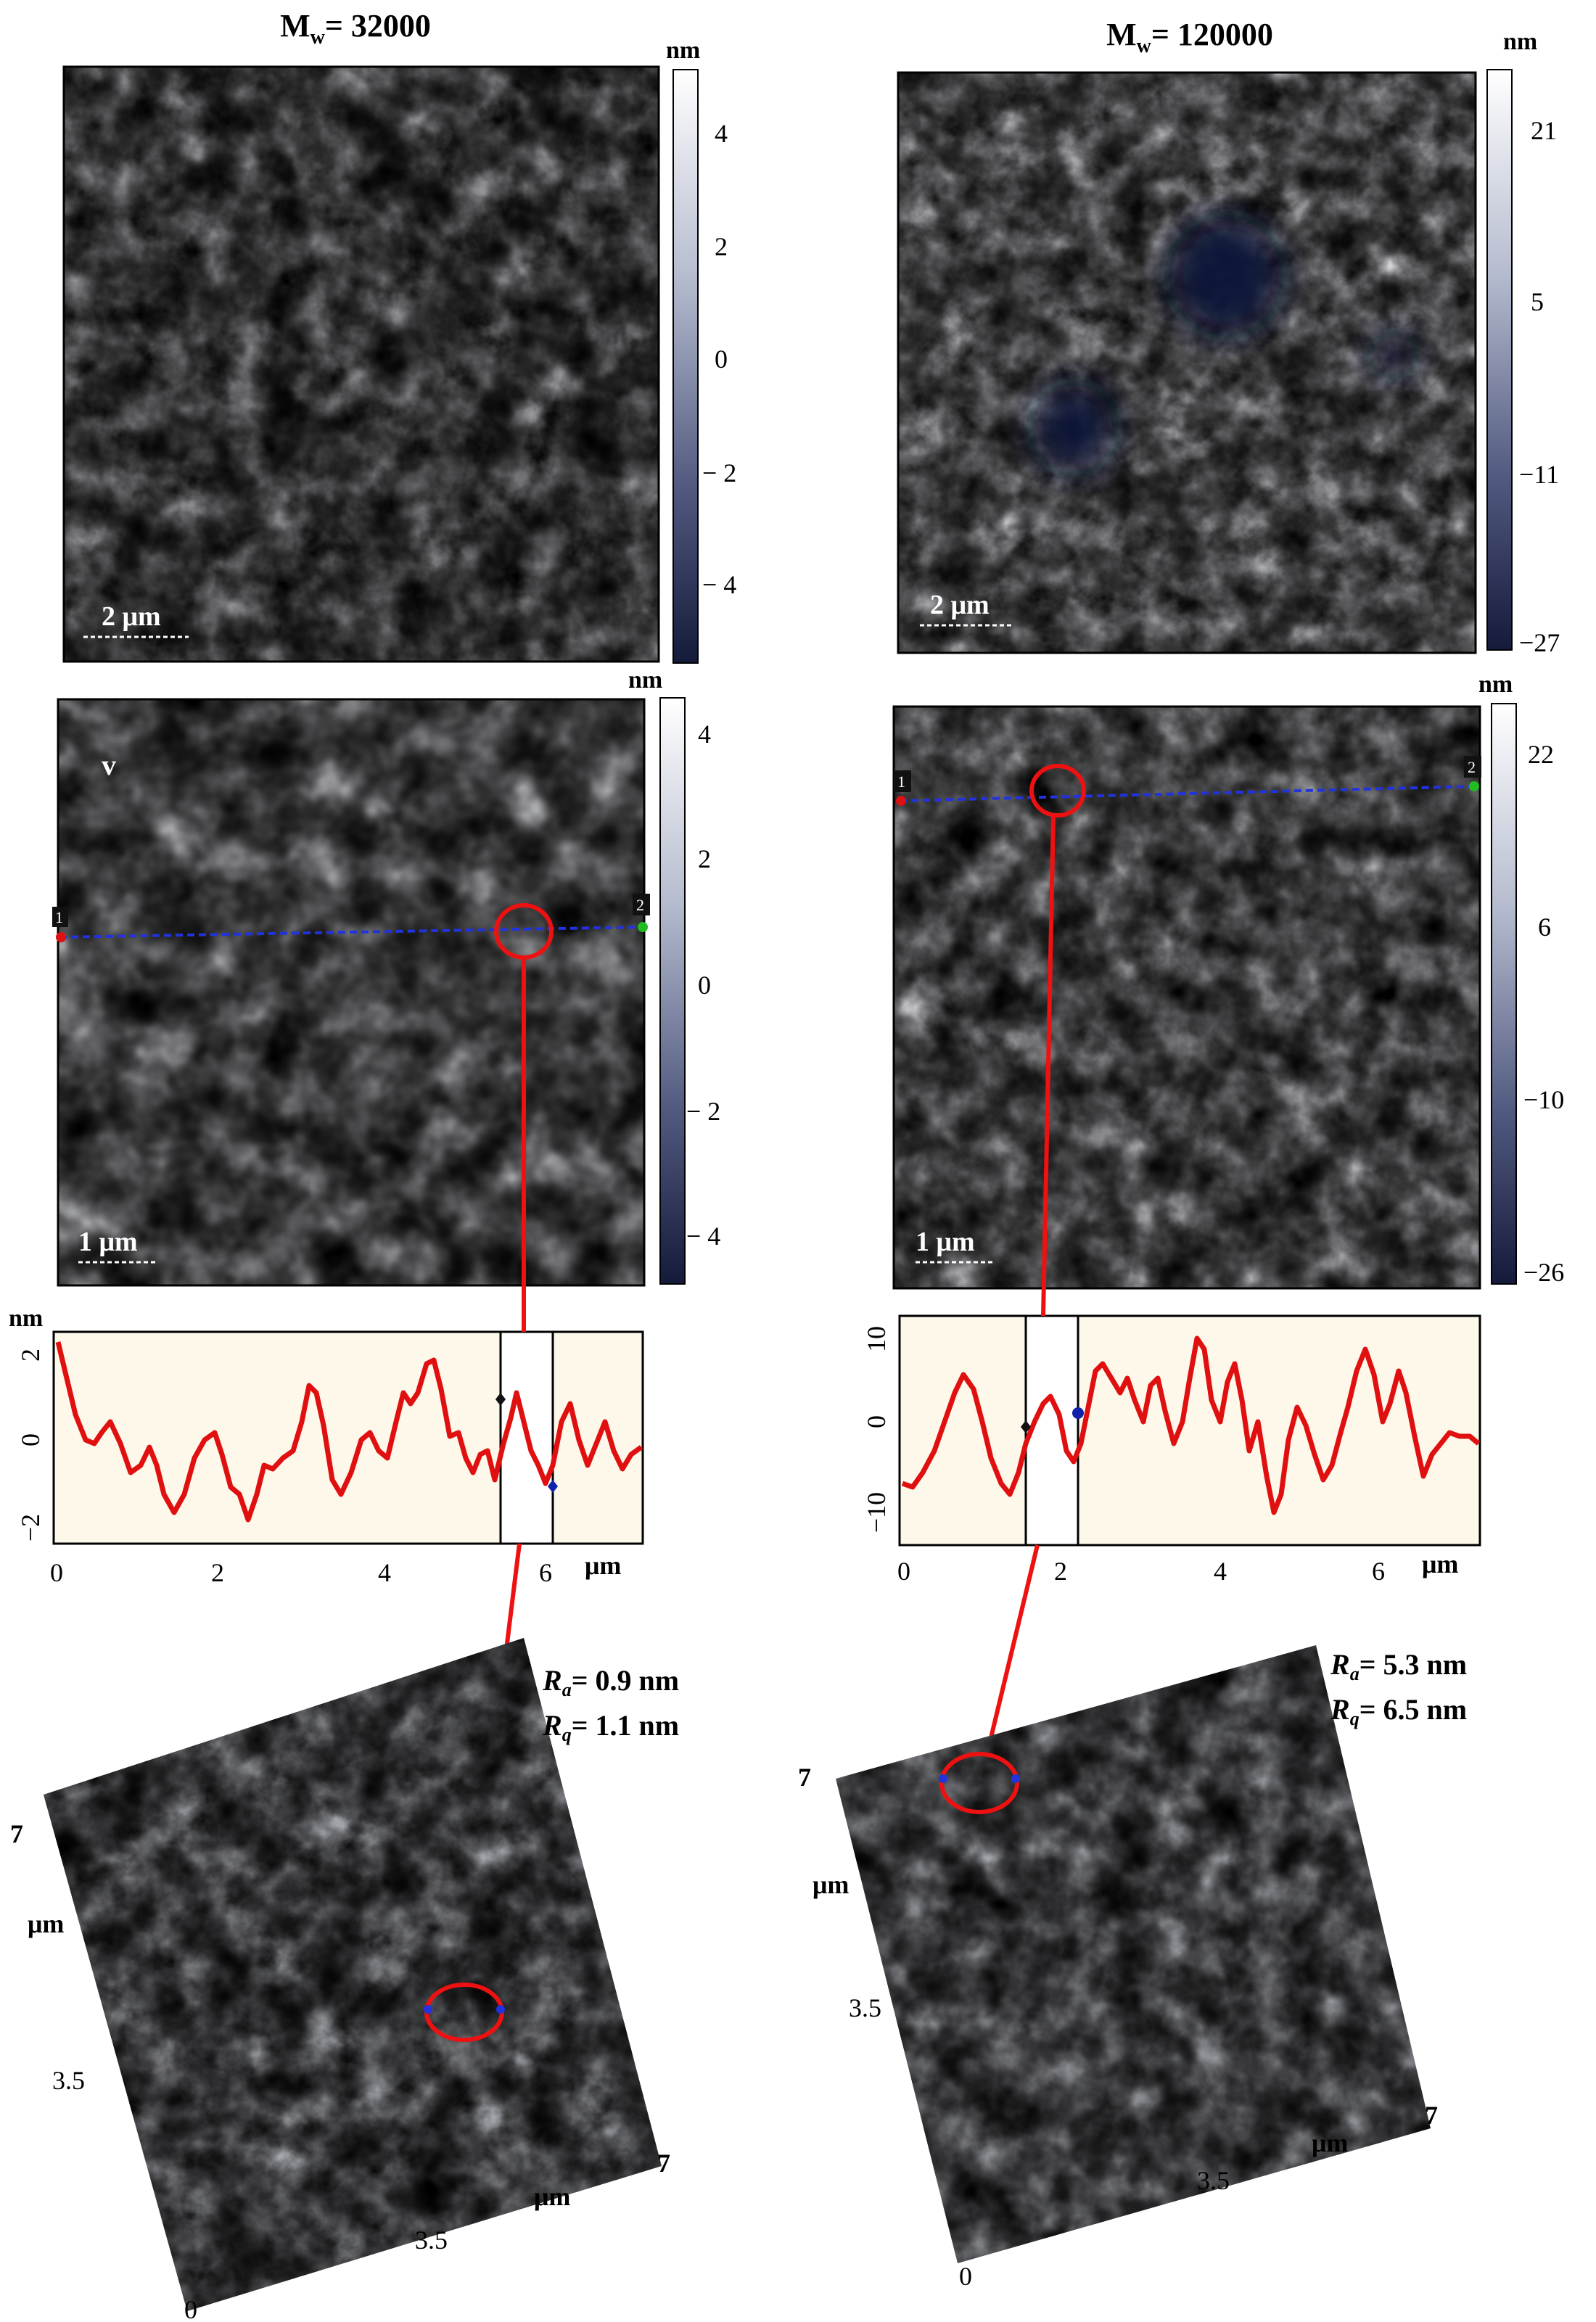 Image resolution: width=1596 pixels, height=2322 pixels. What do you see at coordinates (1186, 998) in the screenshot?
I see `mid-right-height-map: 1 2 1 μm` at bounding box center [1186, 998].